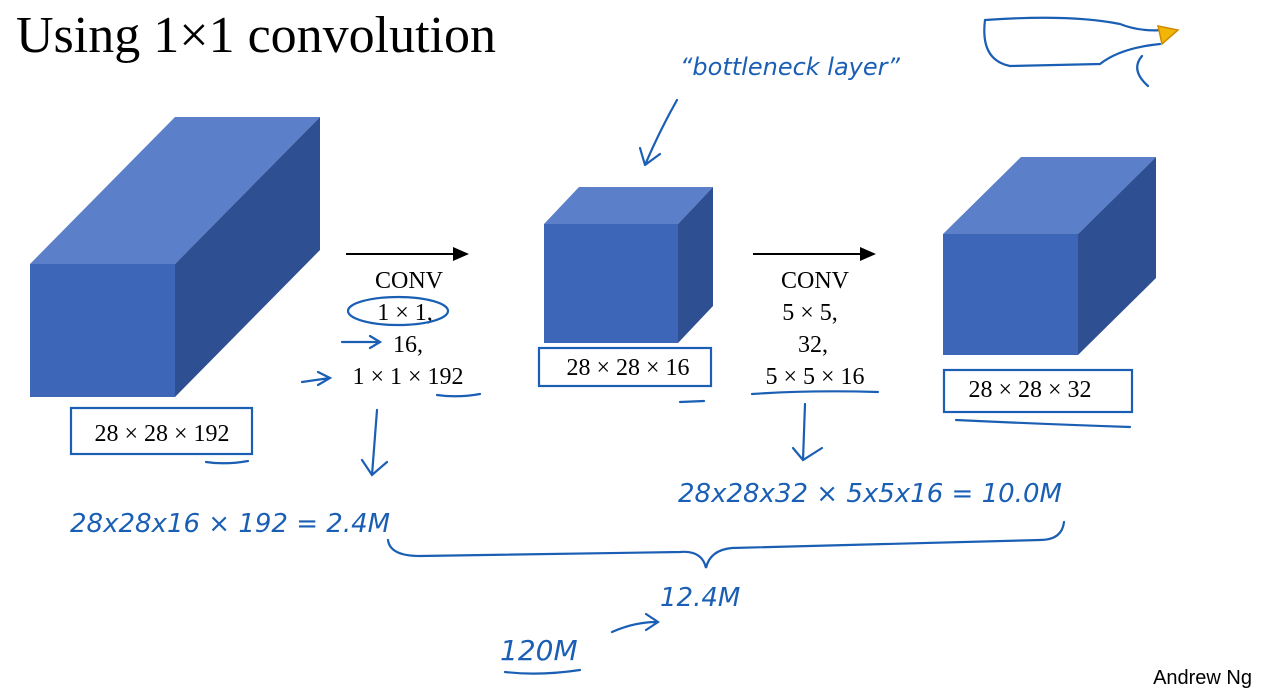 The height and width of the screenshot is (688, 1262). I want to click on conv-filter: 5 × 5,, so click(810, 313).